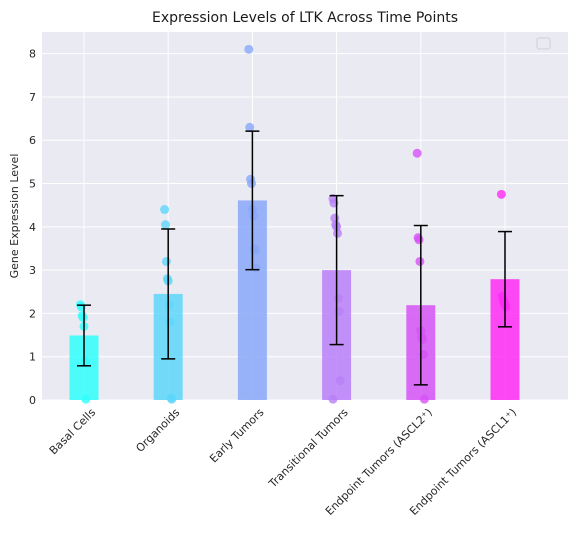  What do you see at coordinates (32, 97) in the screenshot?
I see `y-tick-label: 7` at bounding box center [32, 97].